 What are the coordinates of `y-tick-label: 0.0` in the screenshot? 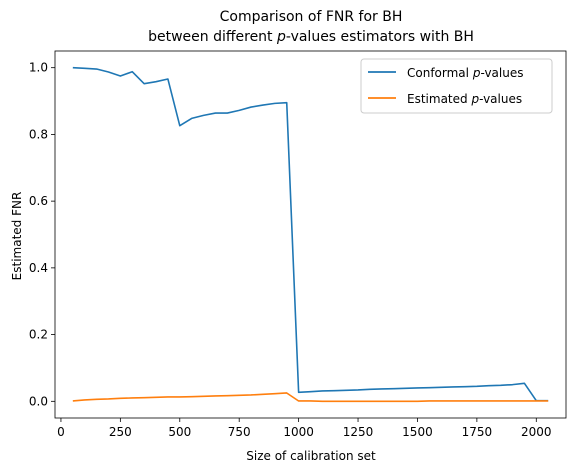 It's located at (38, 401).